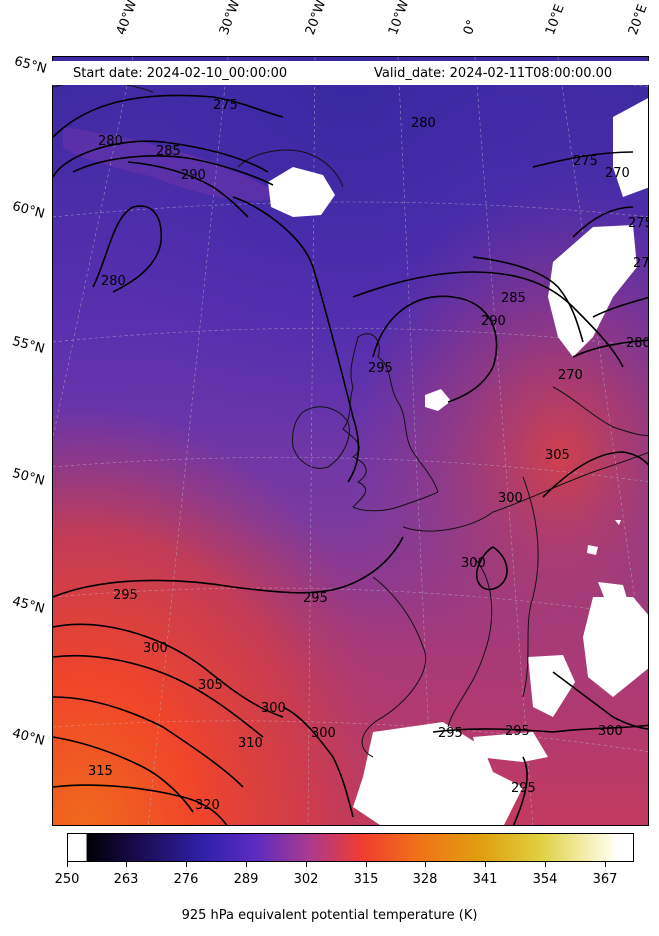  What do you see at coordinates (470, 642) in the screenshot?
I see `france-border` at bounding box center [470, 642].